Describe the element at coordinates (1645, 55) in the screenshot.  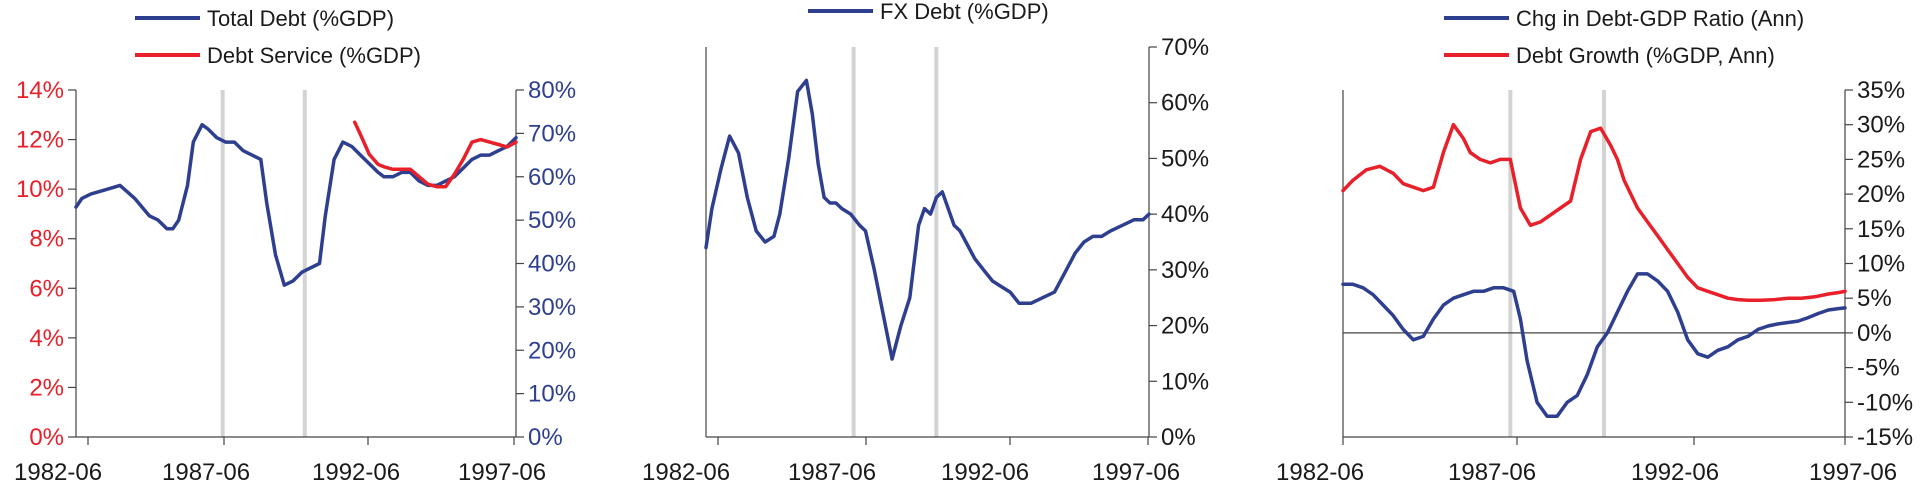
I see `legend-label-debt-growth: Debt Growth (%GDP, Ann)` at that location.